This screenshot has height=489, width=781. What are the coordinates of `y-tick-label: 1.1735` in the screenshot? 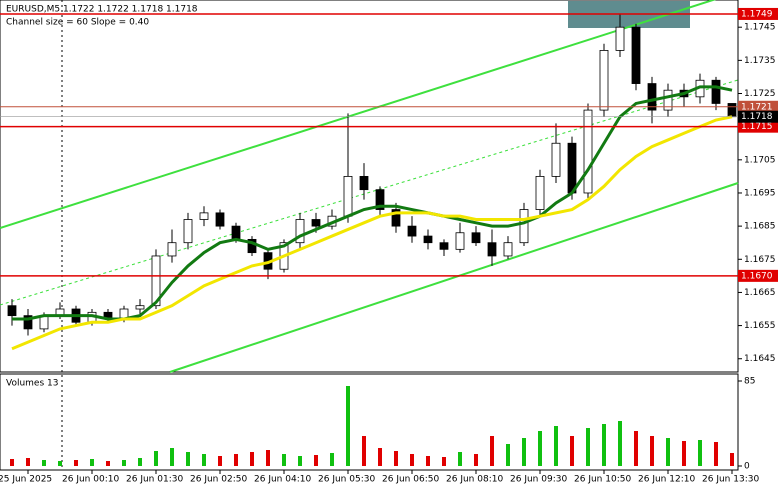 It's located at (760, 61).